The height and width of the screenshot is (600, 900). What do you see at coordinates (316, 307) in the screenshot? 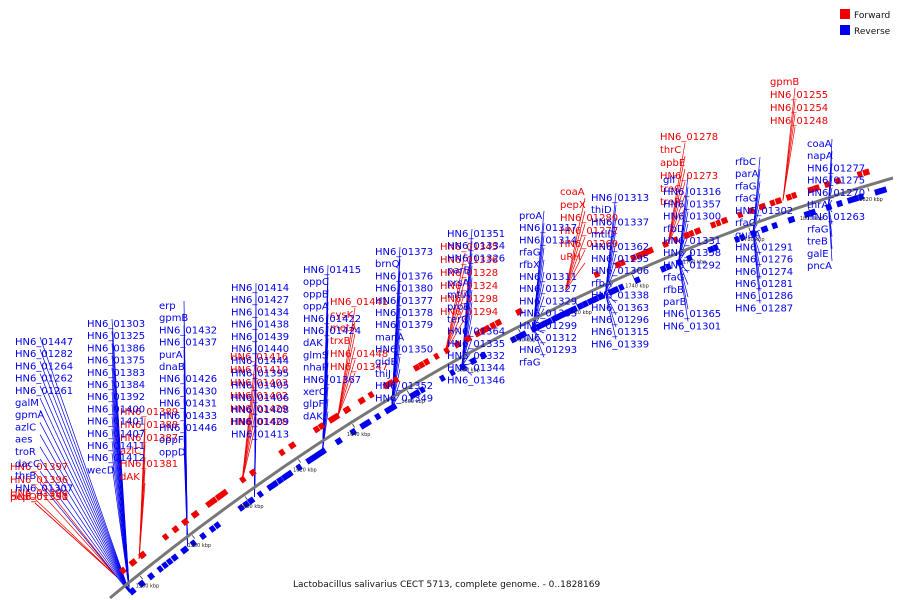
I see `reverse-gene-label: oppA` at bounding box center [316, 307].